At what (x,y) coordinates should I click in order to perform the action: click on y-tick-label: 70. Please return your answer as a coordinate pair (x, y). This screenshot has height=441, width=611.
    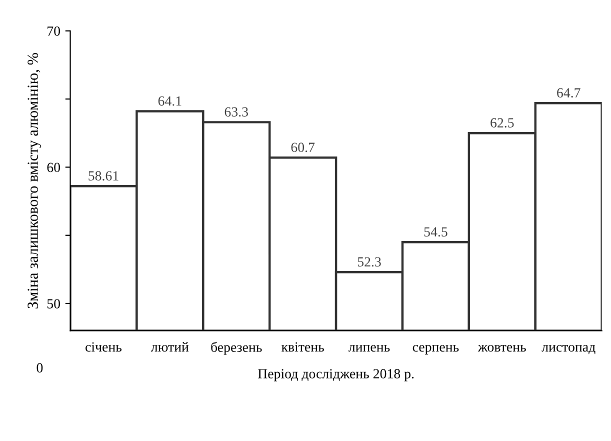
    Looking at the image, I should click on (54, 31).